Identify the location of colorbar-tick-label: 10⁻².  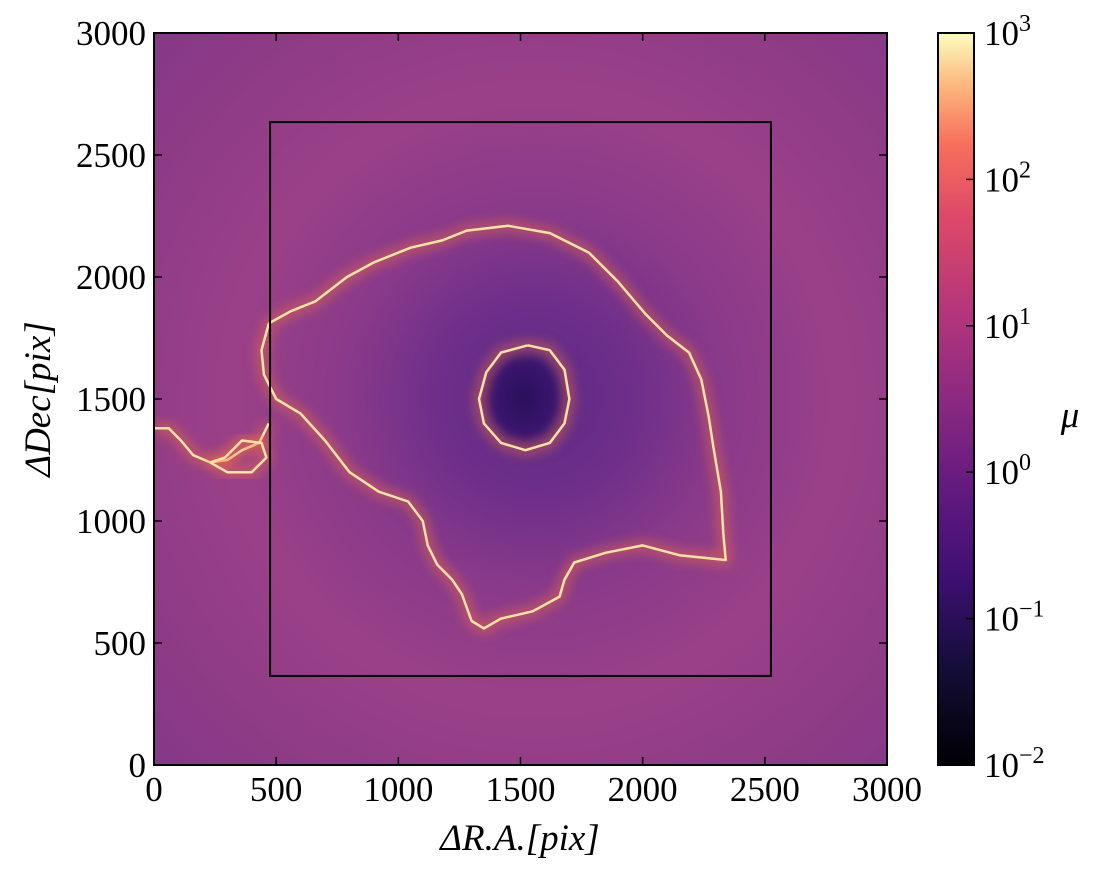
(1014, 764).